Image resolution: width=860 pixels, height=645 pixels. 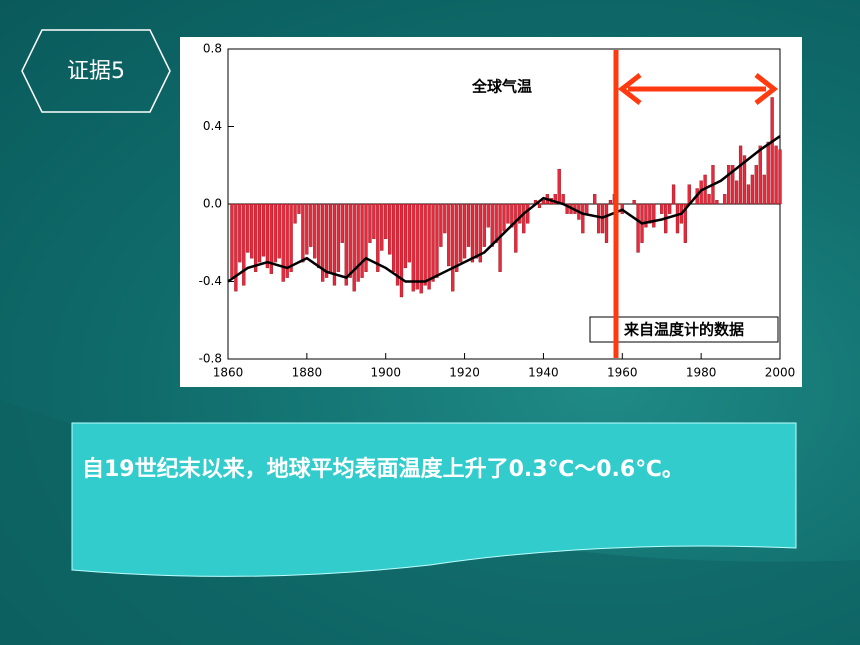 What do you see at coordinates (464, 373) in the screenshot?
I see `x-tick-label: 1920` at bounding box center [464, 373].